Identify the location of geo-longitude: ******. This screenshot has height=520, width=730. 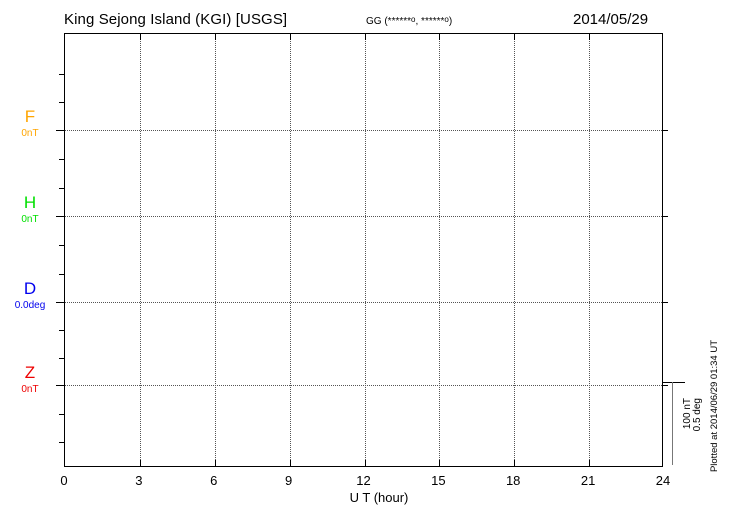
(433, 21).